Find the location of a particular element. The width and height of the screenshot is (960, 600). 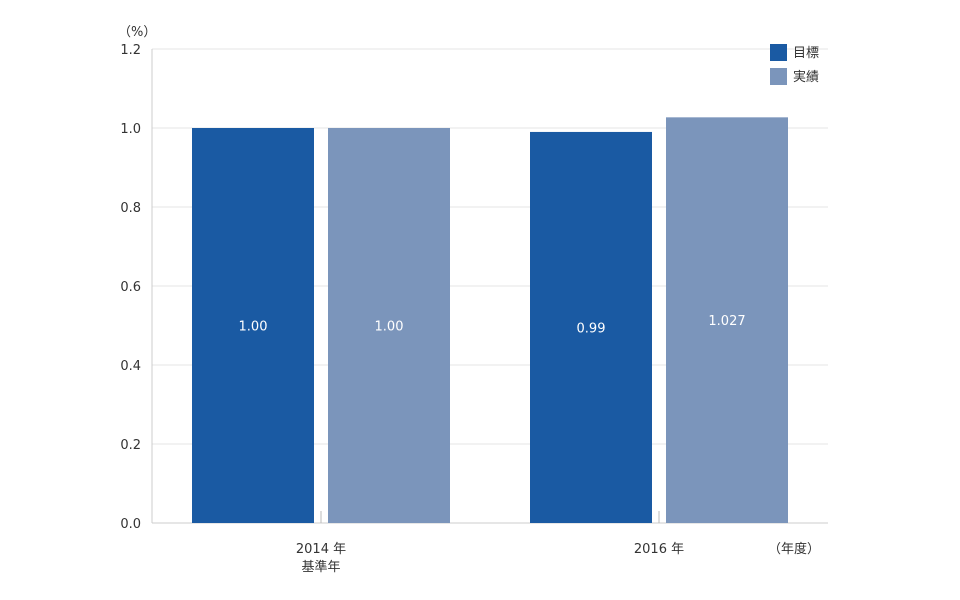

y-axis-ticks: 0.0 0.2 0.4 0.6 0.8 1.0 1.2 is located at coordinates (130, 287).